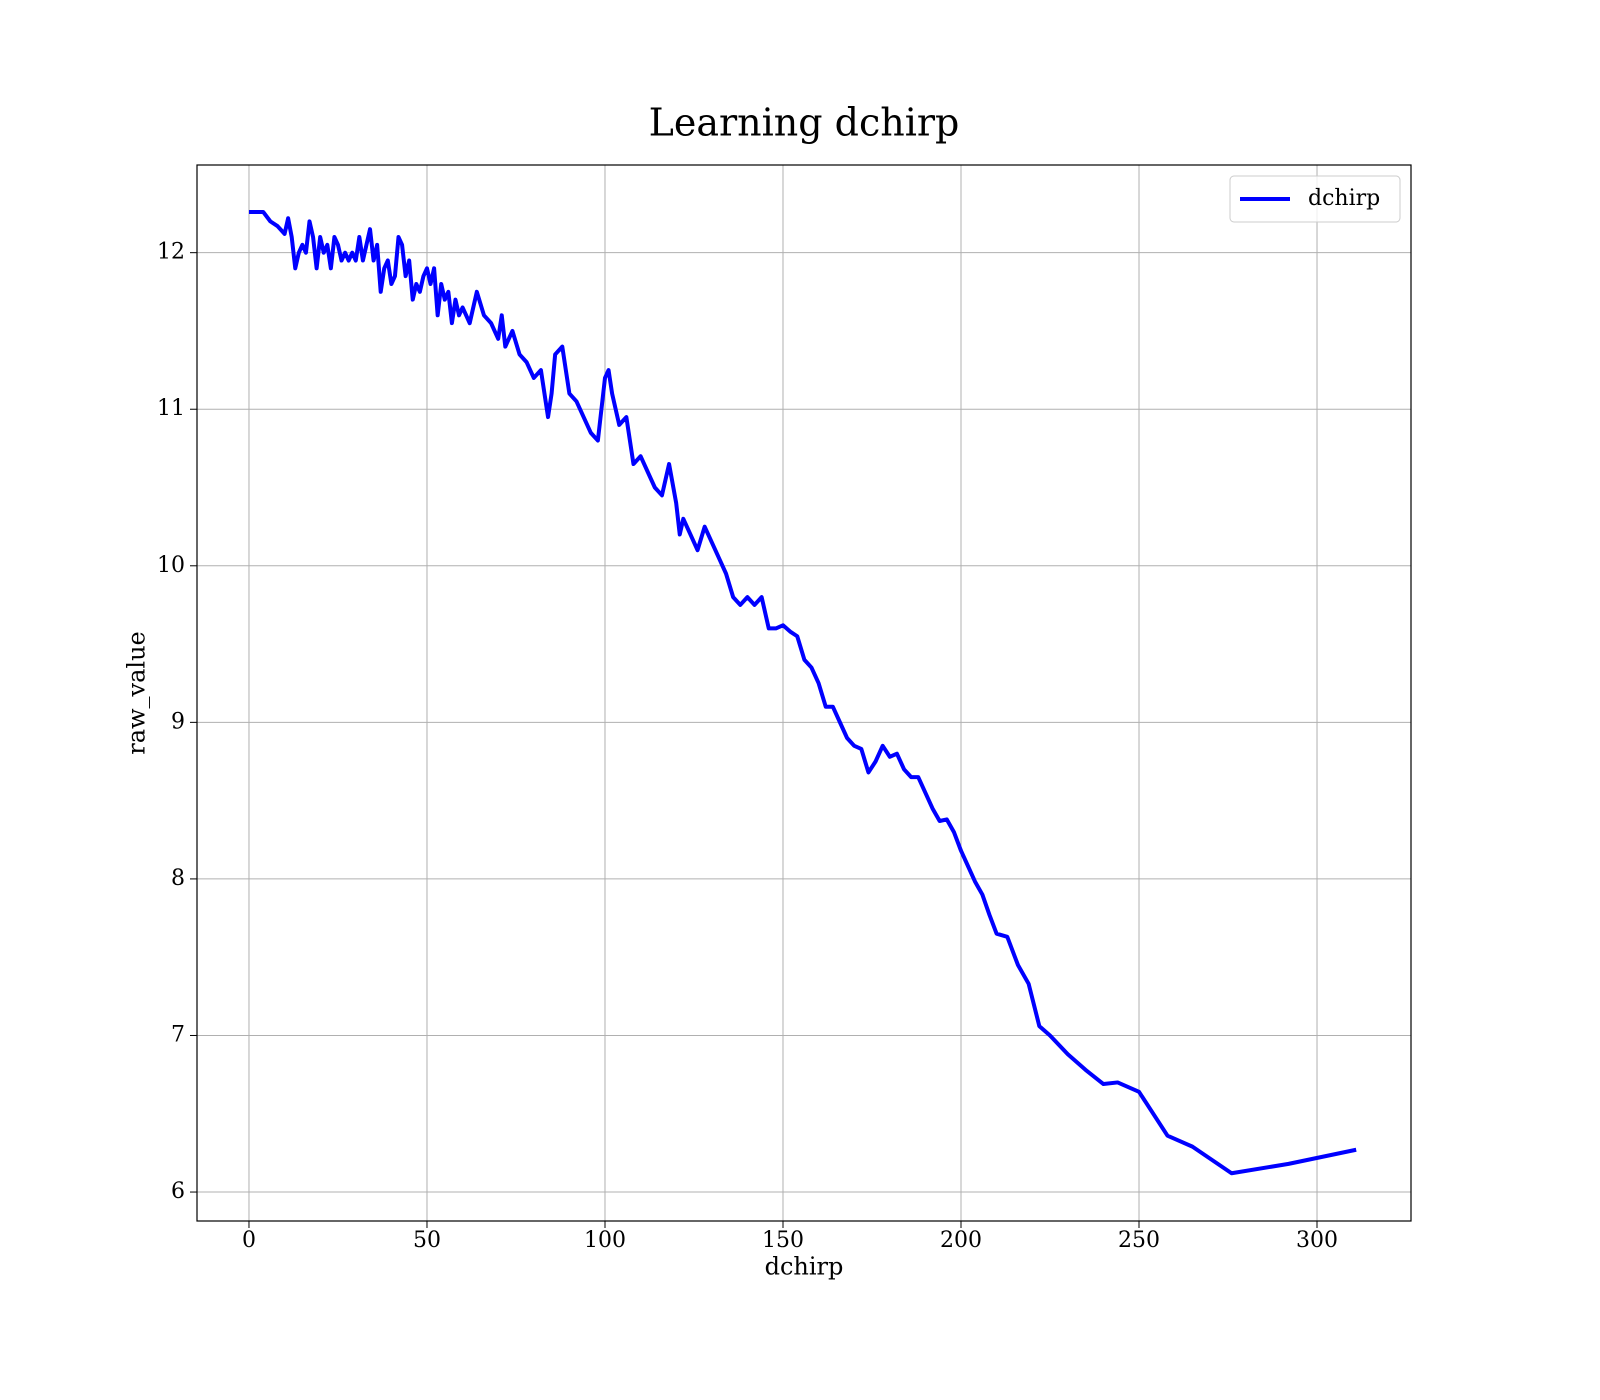  I want to click on y-tick-label: 11, so click(171, 408).